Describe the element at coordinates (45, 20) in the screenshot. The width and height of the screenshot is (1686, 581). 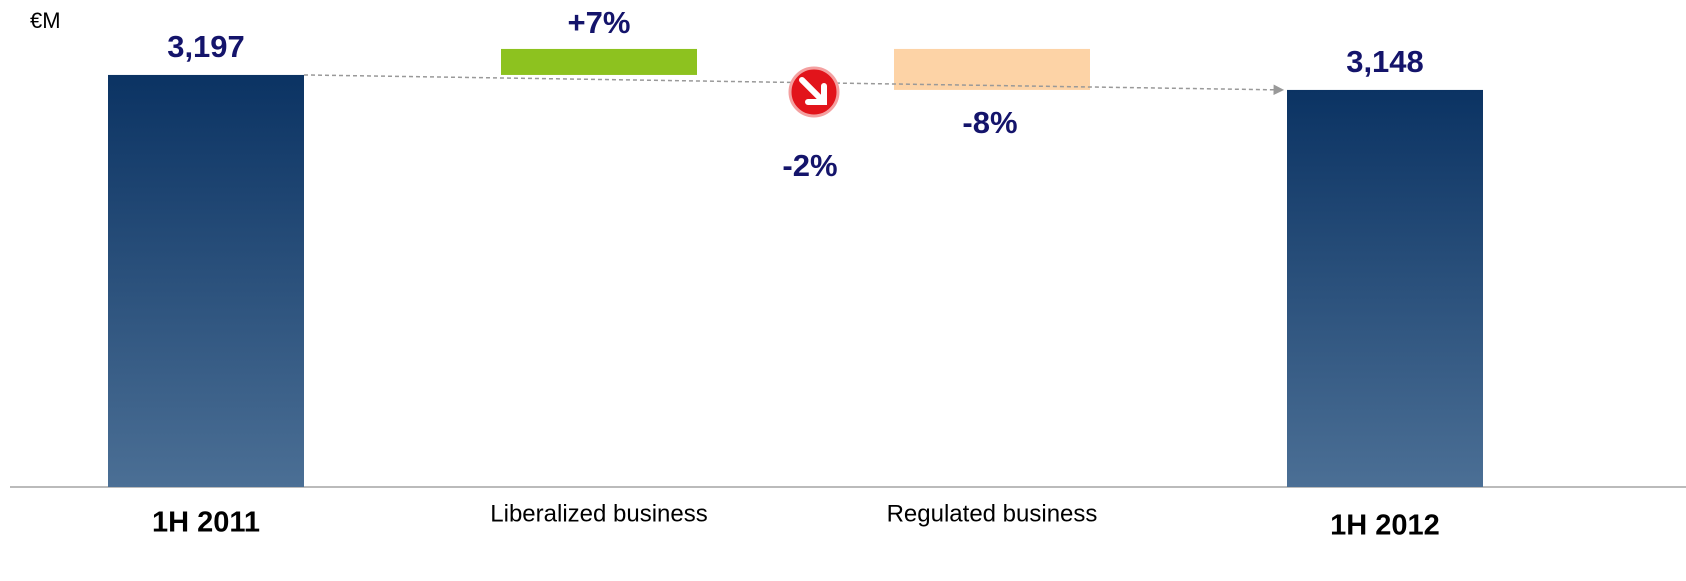
I see `unit-label: €M` at that location.